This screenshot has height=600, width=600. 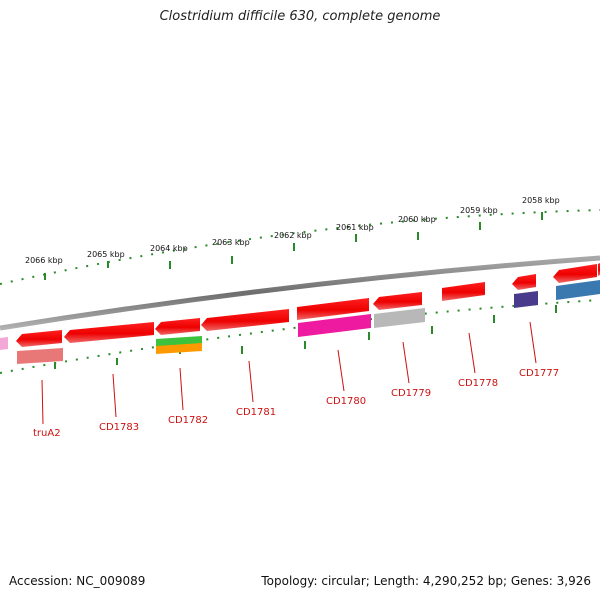 What do you see at coordinates (541, 200) in the screenshot?
I see `kbp-label: 2058 kbp` at bounding box center [541, 200].